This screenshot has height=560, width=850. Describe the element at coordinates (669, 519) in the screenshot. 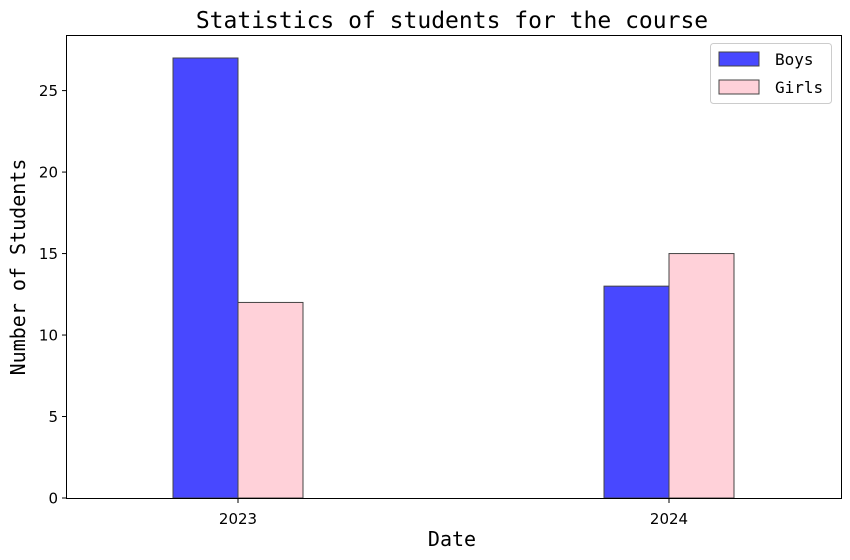

I see `x-tick-label: 2024` at that location.